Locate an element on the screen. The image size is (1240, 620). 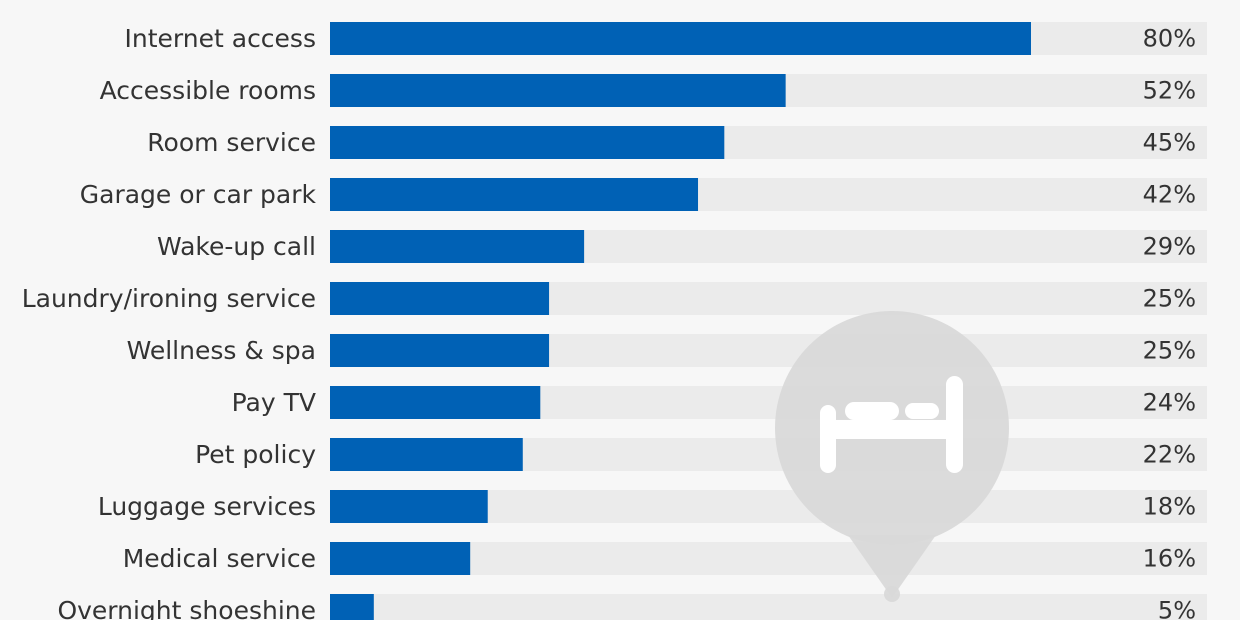
value-label: 80% is located at coordinates (1169, 39).